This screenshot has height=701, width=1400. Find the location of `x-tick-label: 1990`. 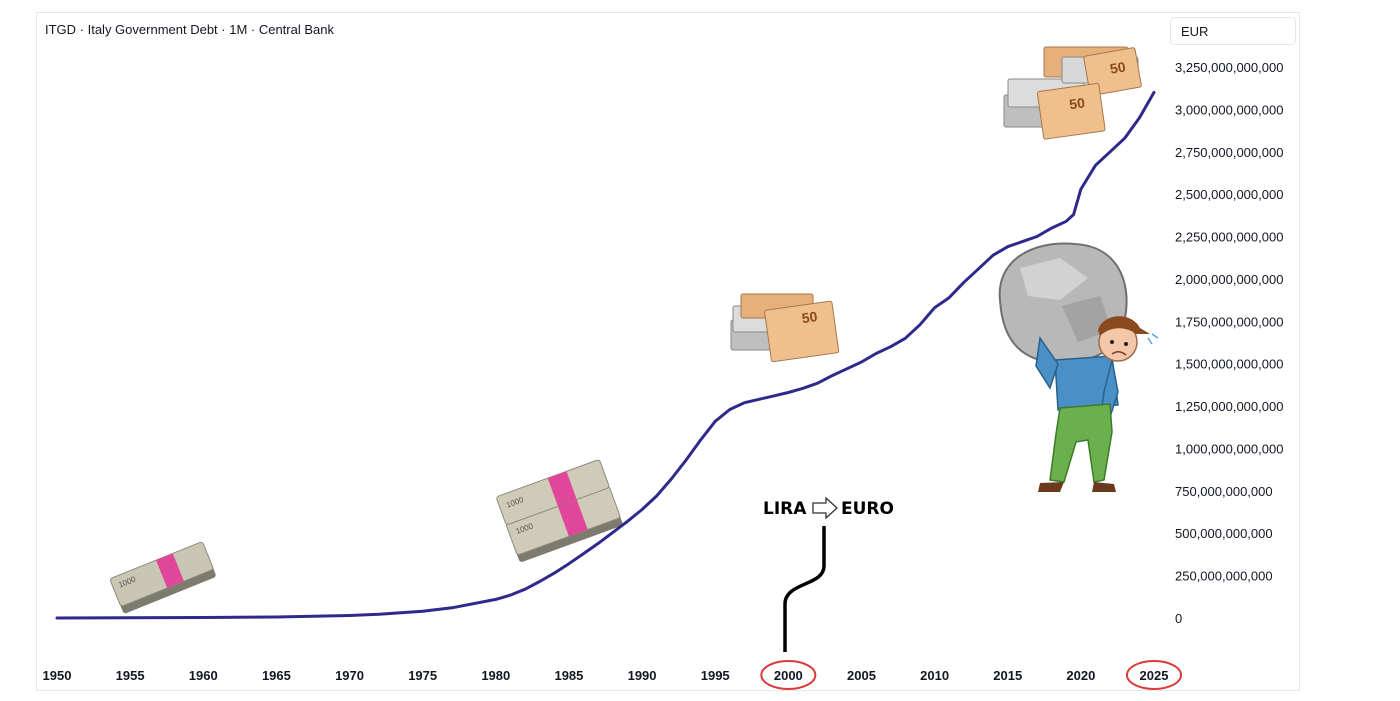

x-tick-label: 1990 is located at coordinates (642, 675).